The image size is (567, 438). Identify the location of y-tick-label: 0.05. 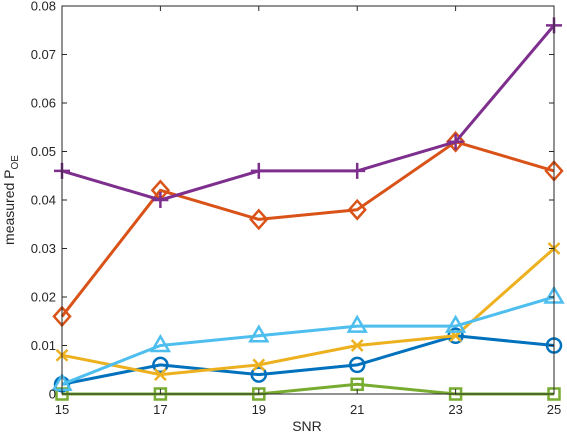
(43, 151).